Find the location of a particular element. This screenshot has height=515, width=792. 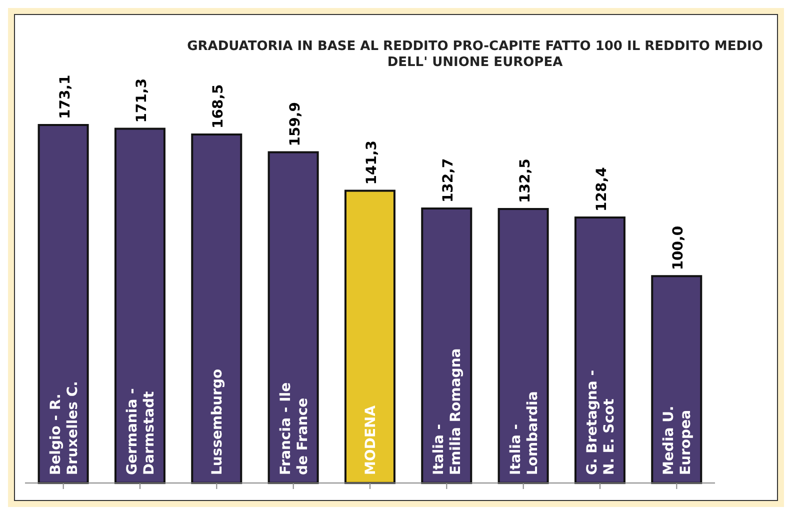

x-tick-label: Germania - Darmstadt is located at coordinates (141, 431).